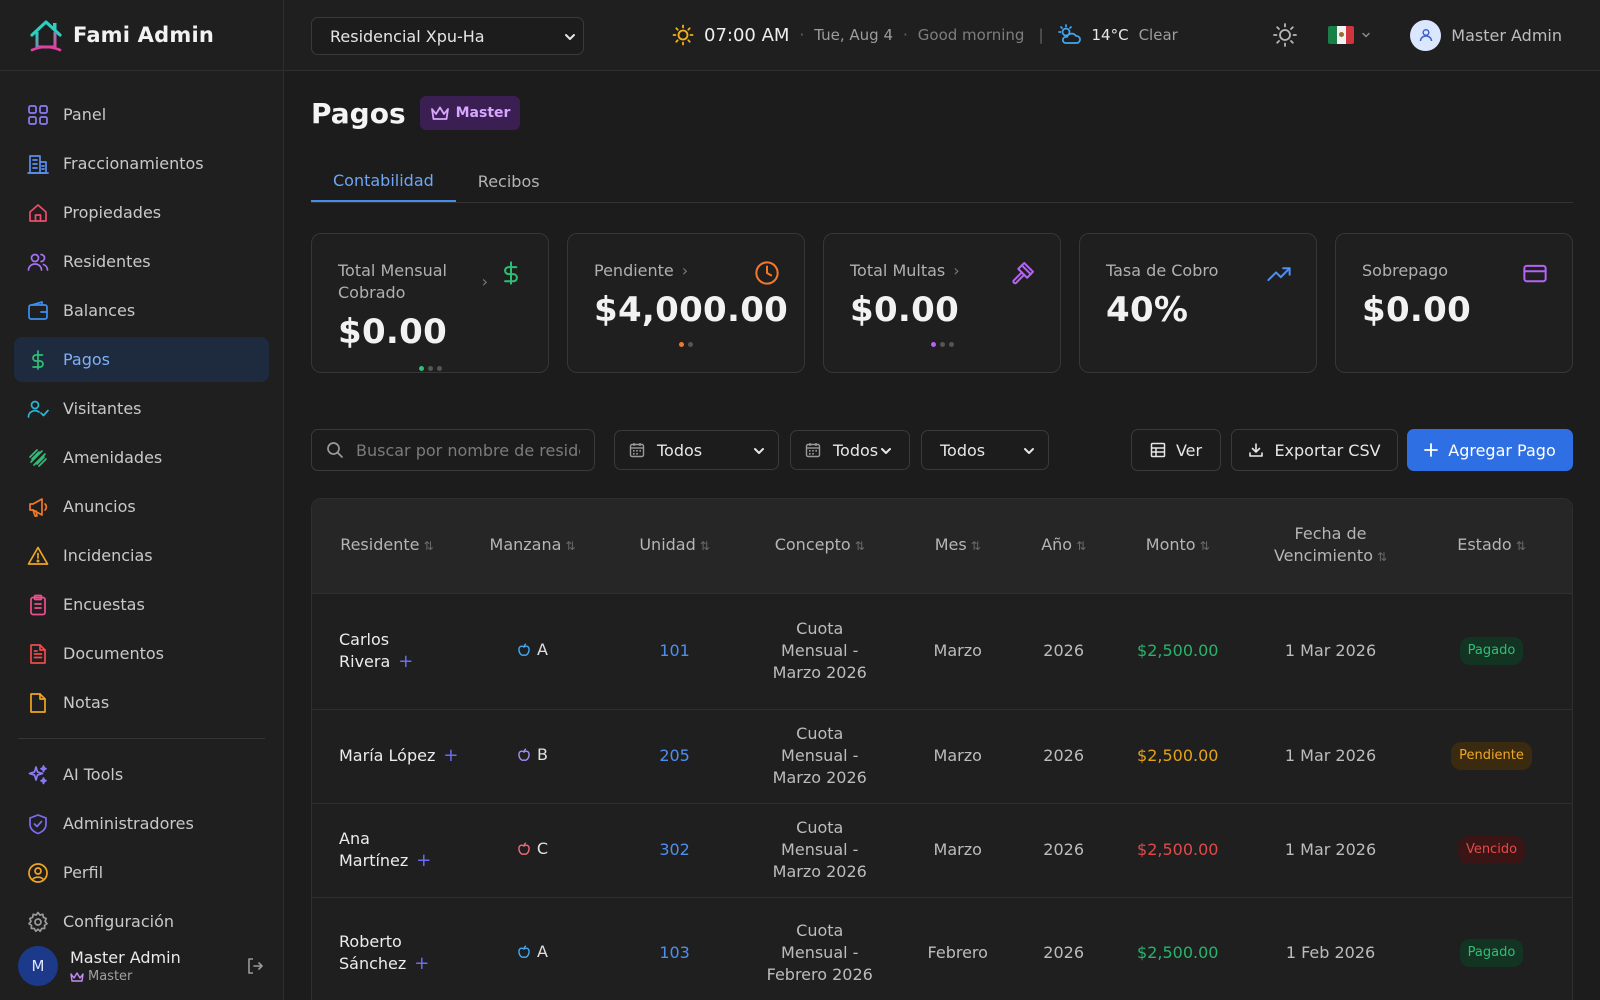  Describe the element at coordinates (141, 310) in the screenshot. I see `sidebar-item-balances: Balances` at that location.